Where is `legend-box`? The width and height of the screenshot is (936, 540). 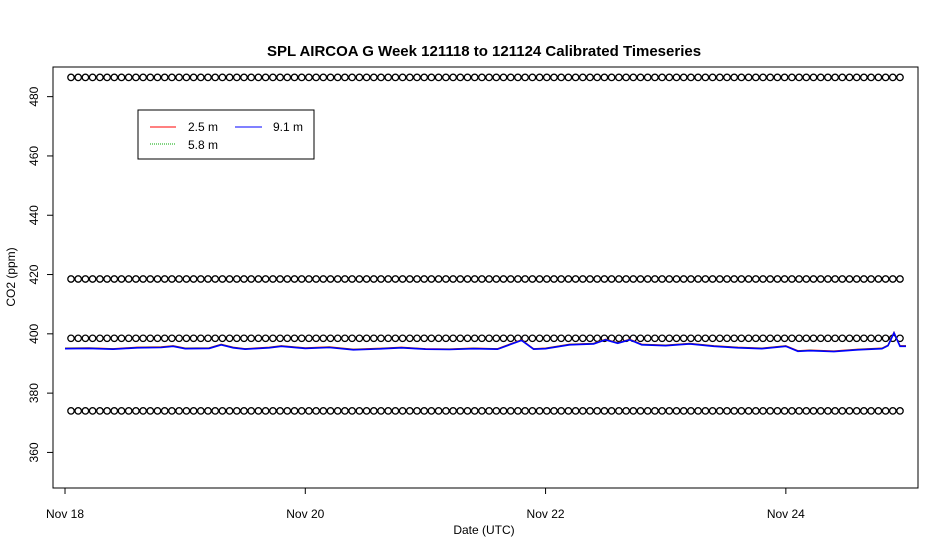 legend-box is located at coordinates (226, 134).